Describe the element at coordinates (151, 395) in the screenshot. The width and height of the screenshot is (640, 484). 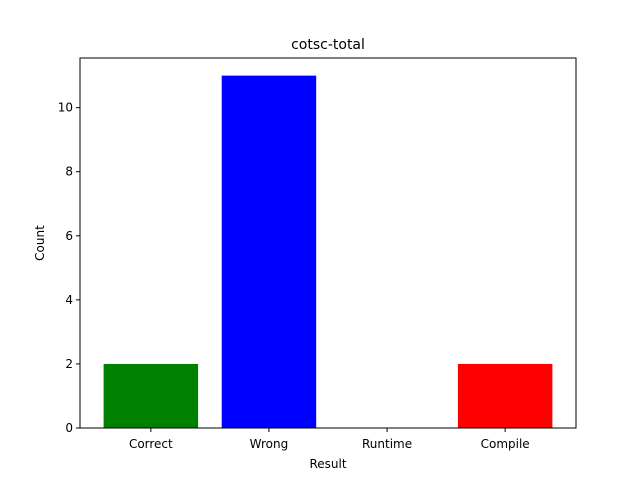
I see `bar-correct` at that location.